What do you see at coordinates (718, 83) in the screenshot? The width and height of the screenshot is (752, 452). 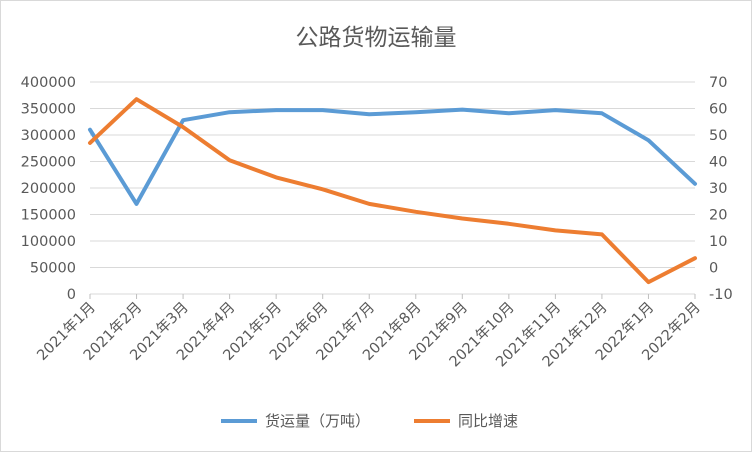 I see `y-right-tick-label: 70` at bounding box center [718, 83].